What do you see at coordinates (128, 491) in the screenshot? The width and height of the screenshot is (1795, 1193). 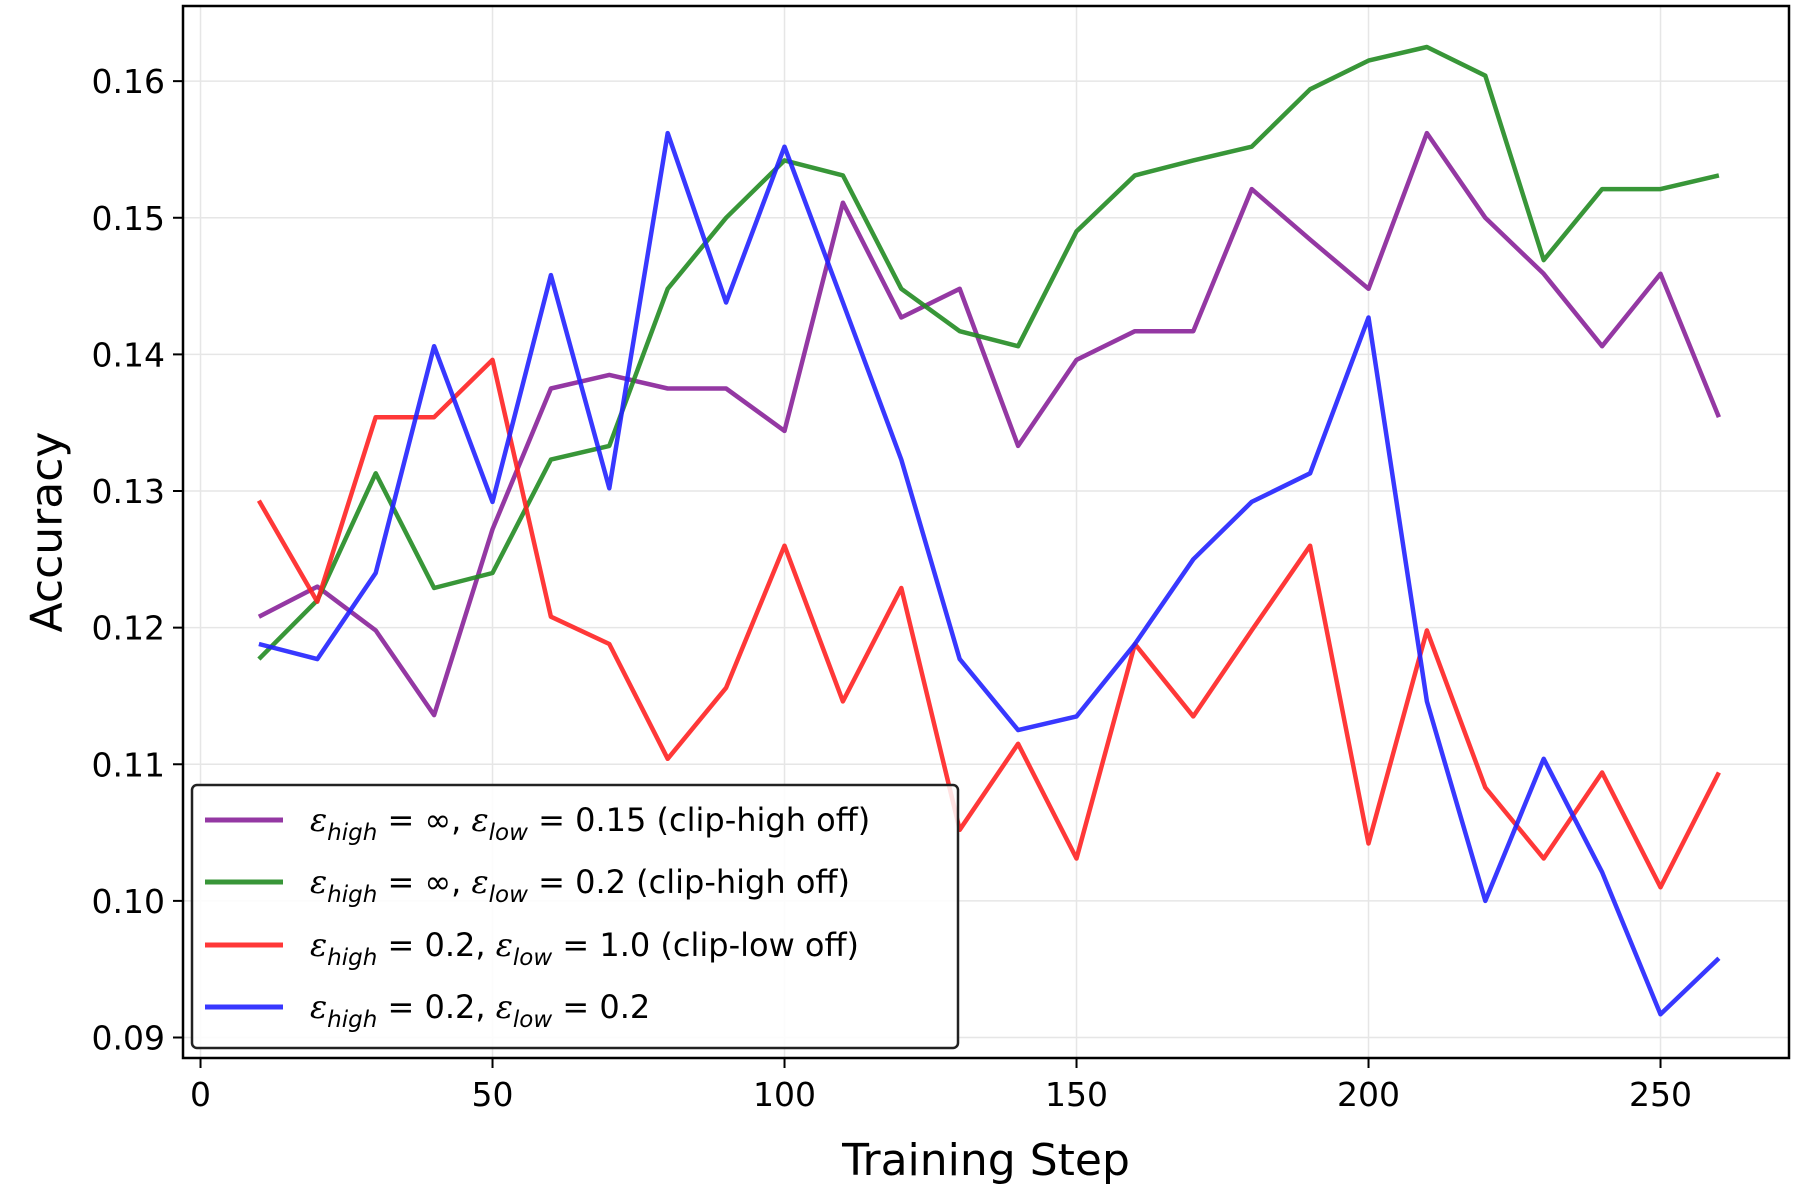 I see `y-tick-label: 0.13` at bounding box center [128, 491].